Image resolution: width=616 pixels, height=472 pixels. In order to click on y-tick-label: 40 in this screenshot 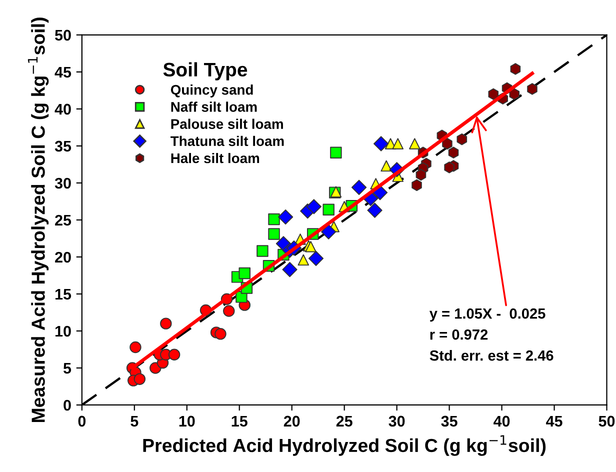, I will do `click(62, 109)`.